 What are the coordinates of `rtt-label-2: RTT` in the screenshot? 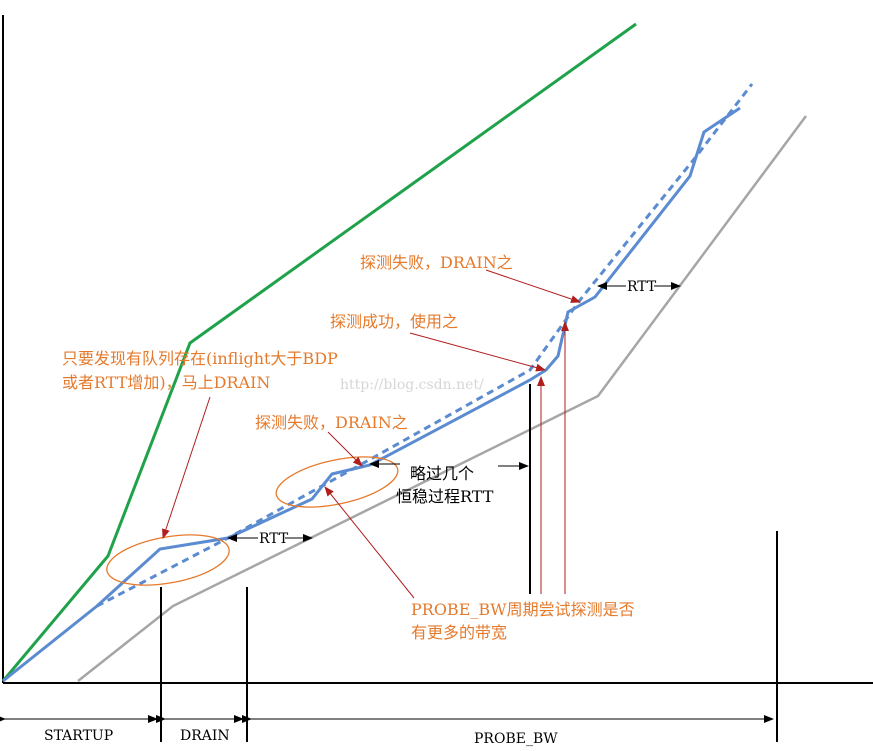 It's located at (642, 287).